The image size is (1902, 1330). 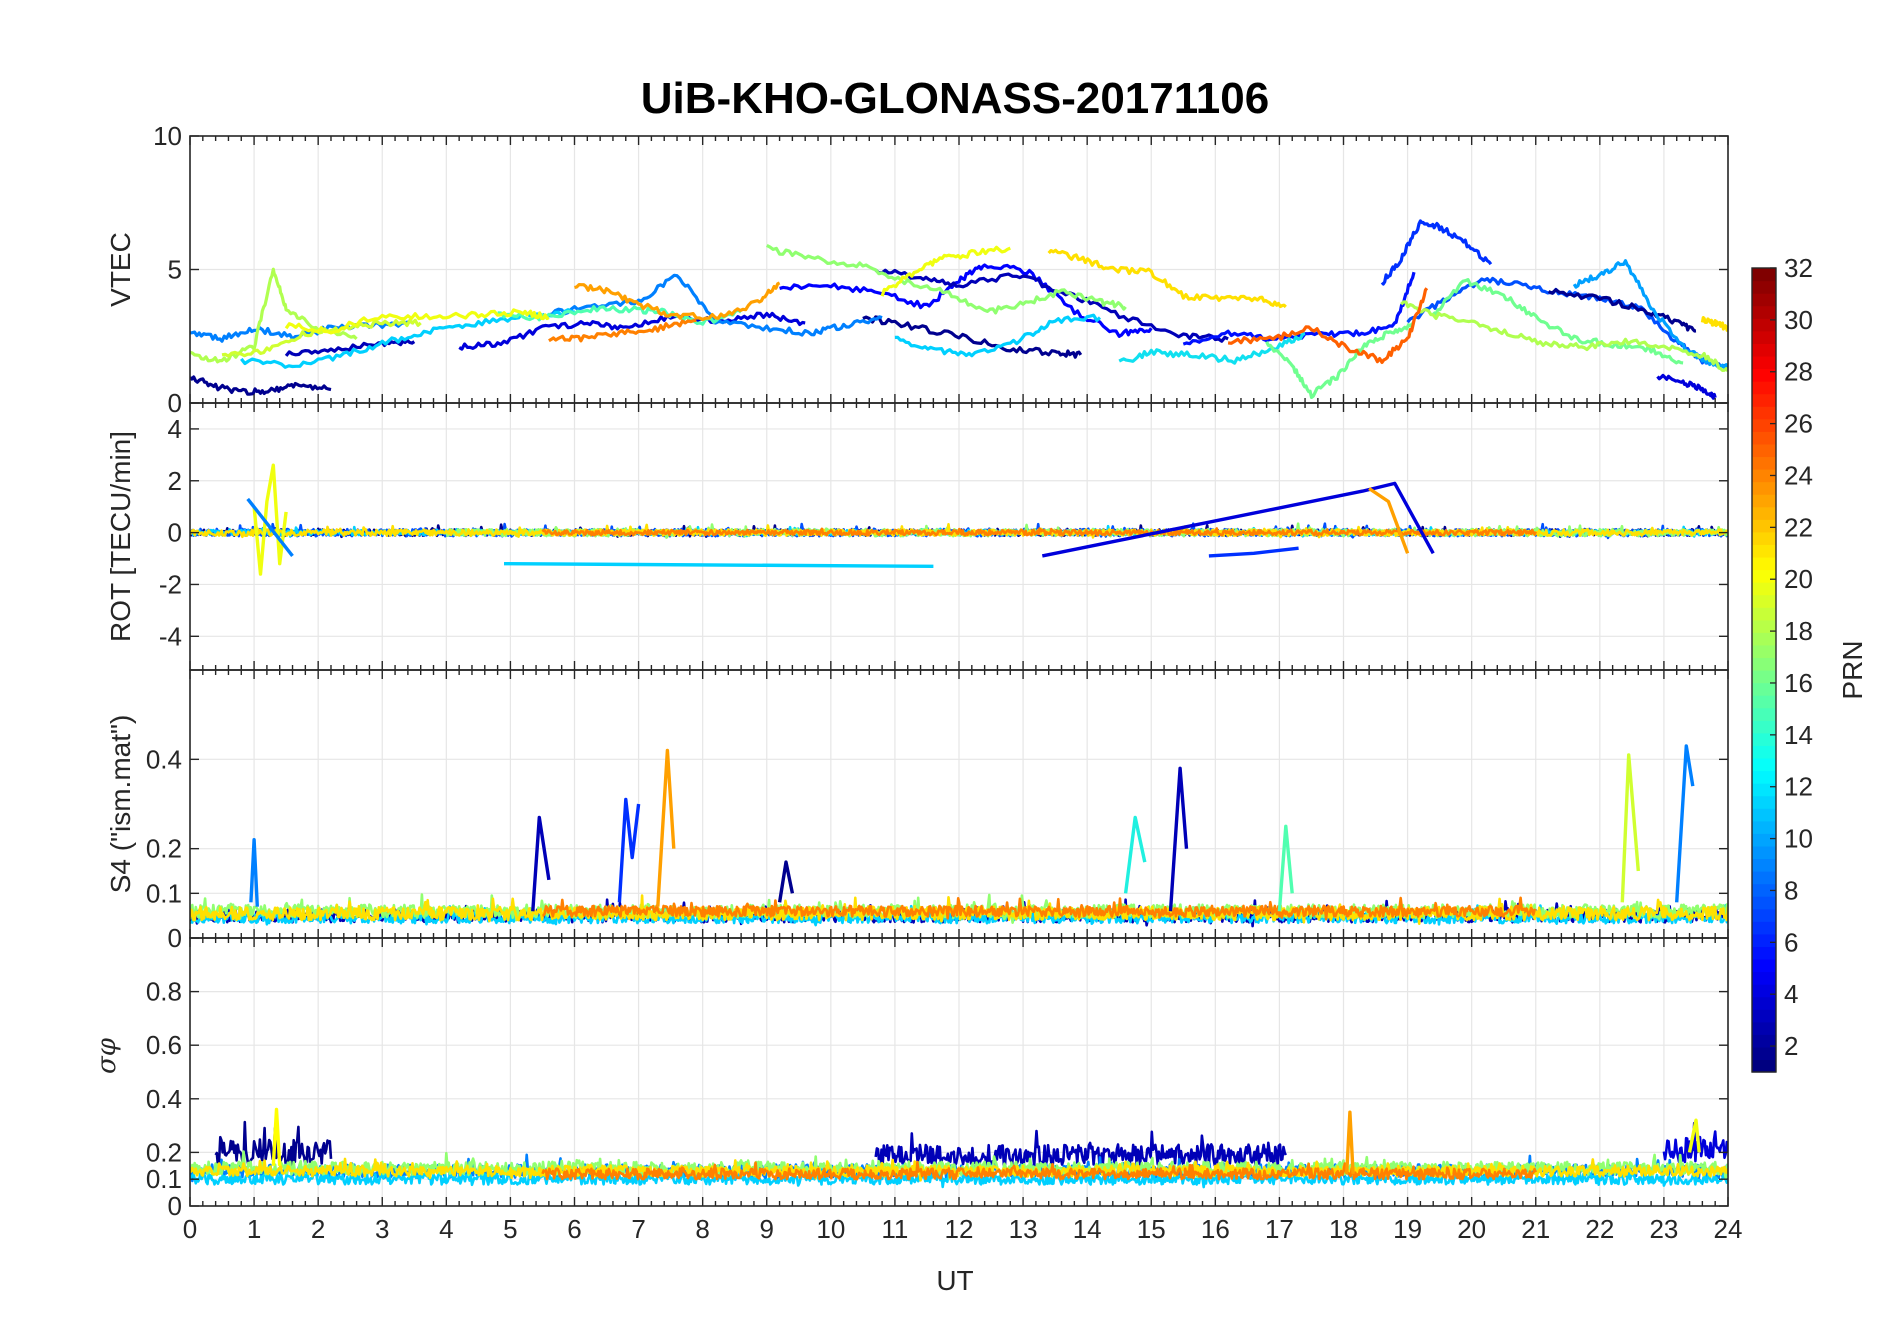 I want to click on x-tick-label: 7, so click(x=638, y=1229).